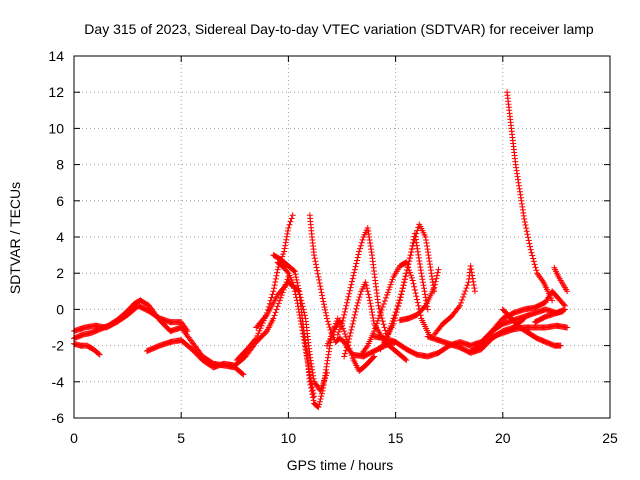 This screenshot has width=640, height=480. What do you see at coordinates (56, 128) in the screenshot?
I see `y-tick-label: 10` at bounding box center [56, 128].